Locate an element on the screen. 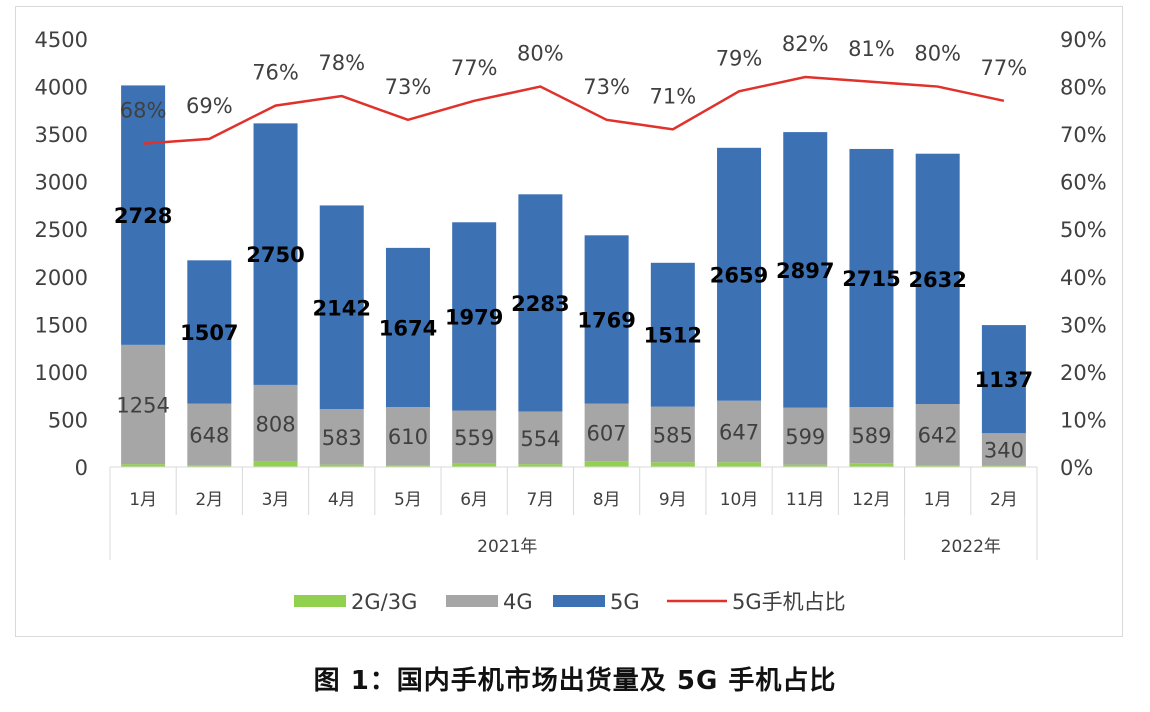 The image size is (1150, 712). y-right-tick-label: 0% is located at coordinates (1076, 468).